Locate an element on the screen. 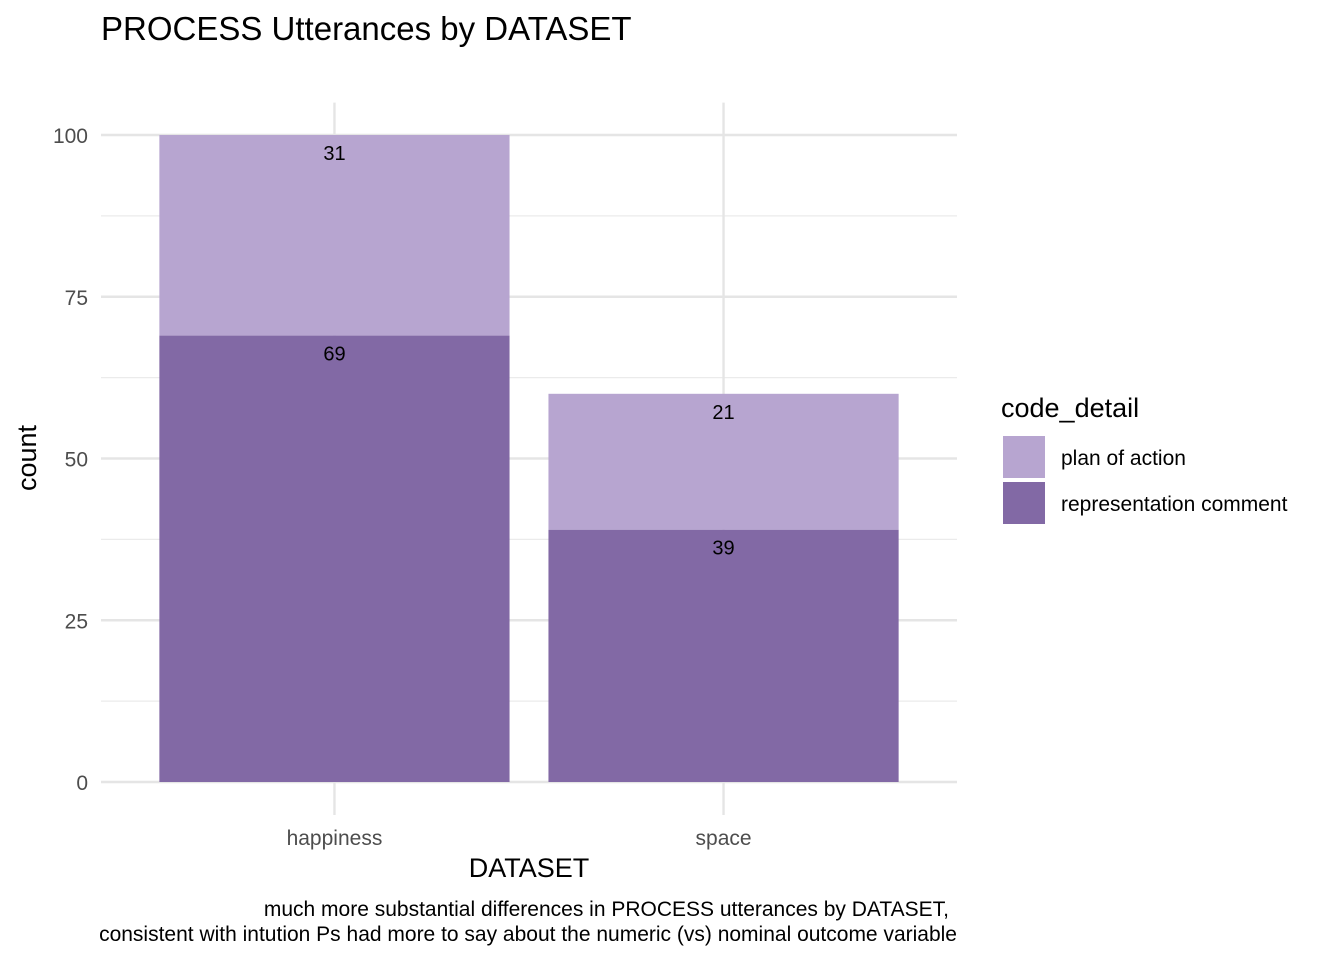 Image resolution: width=1344 pixels, height=960 pixels. x-tick-label: space is located at coordinates (724, 838).